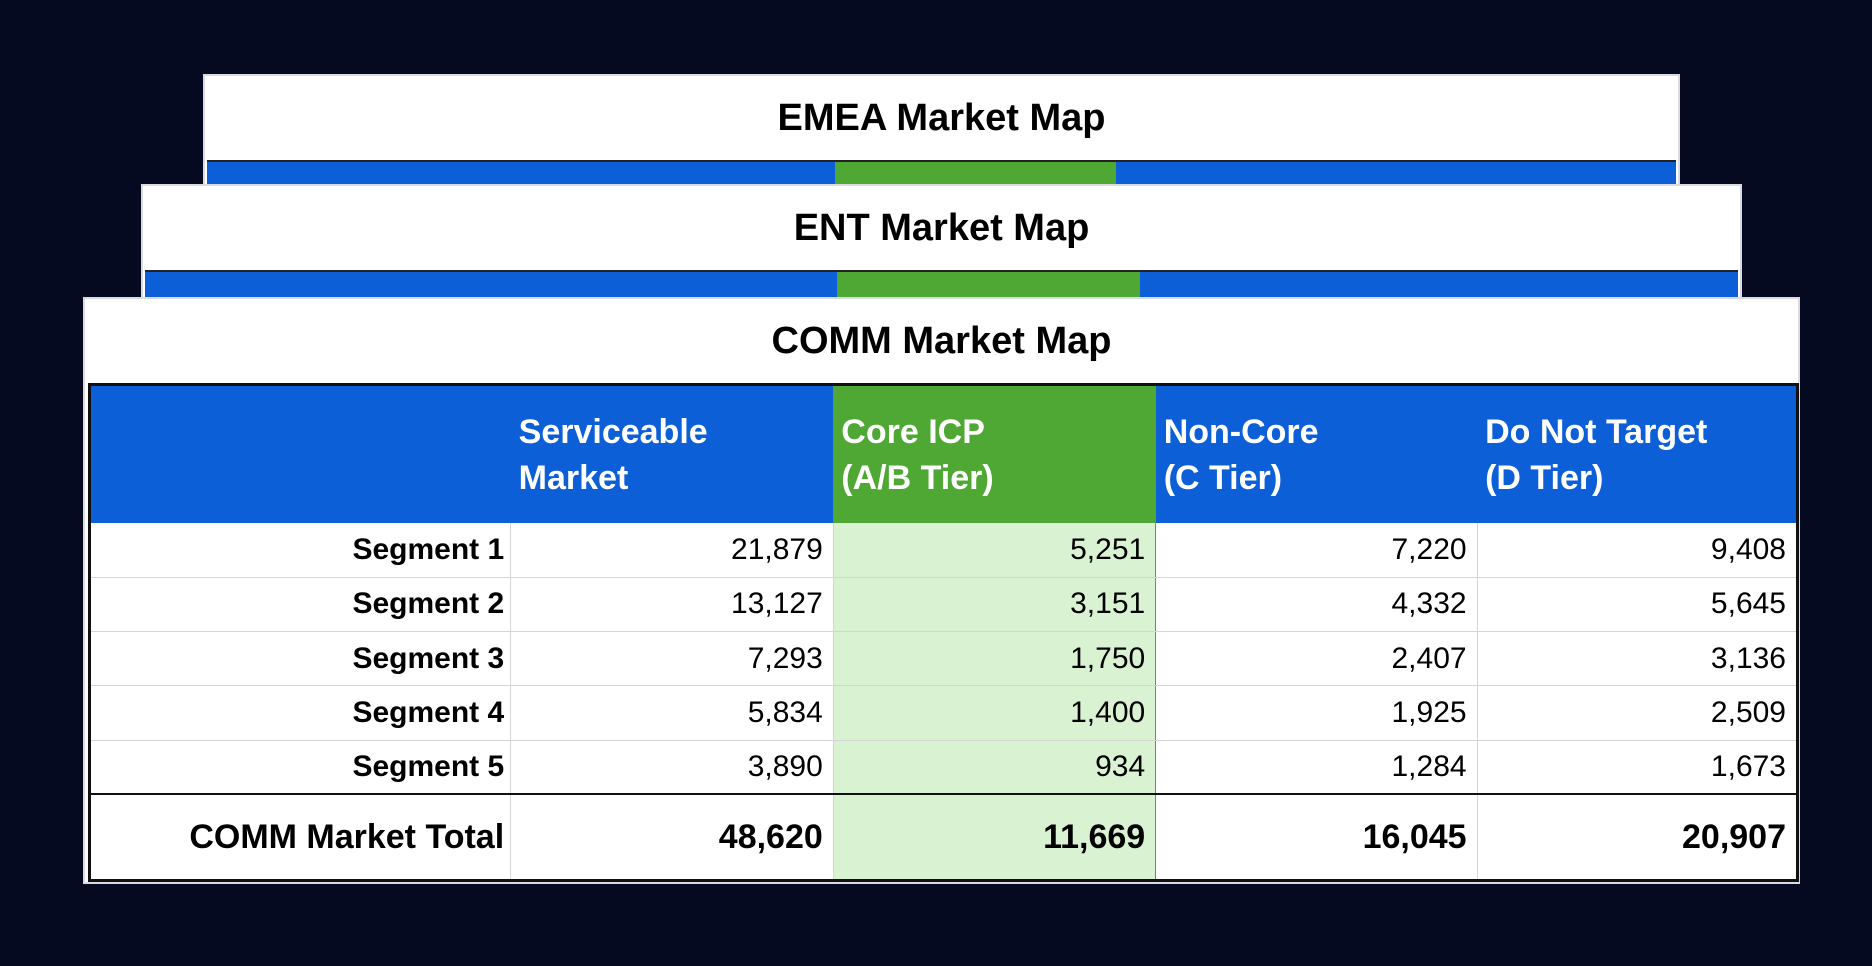 This screenshot has height=966, width=1872. I want to click on segment-label: Segment 4, so click(300, 713).